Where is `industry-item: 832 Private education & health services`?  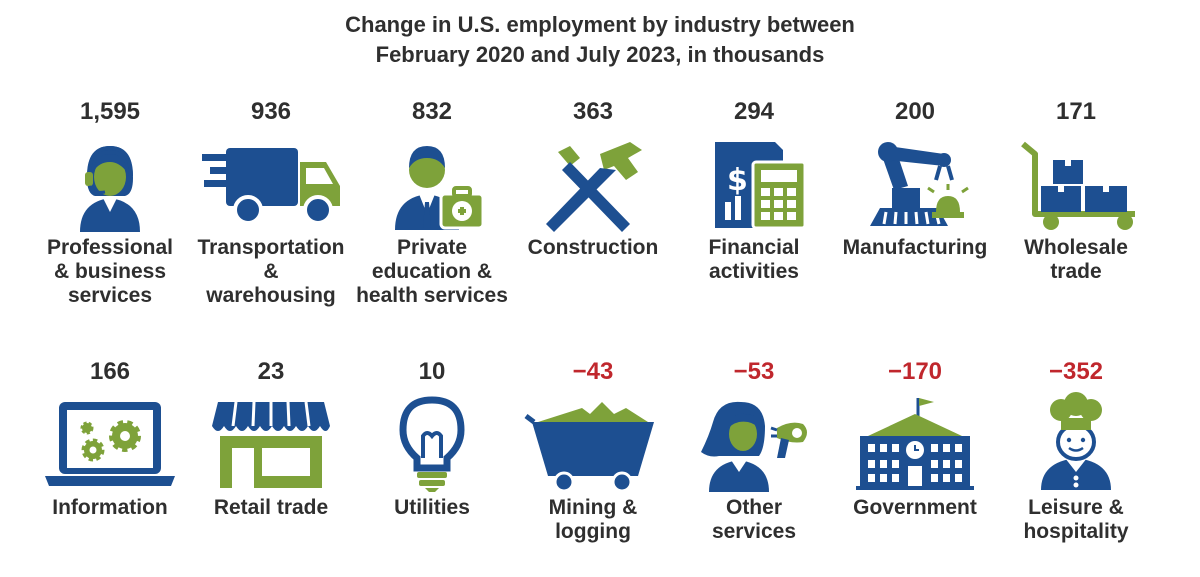
industry-item: 832 Private education & health services is located at coordinates (432, 203).